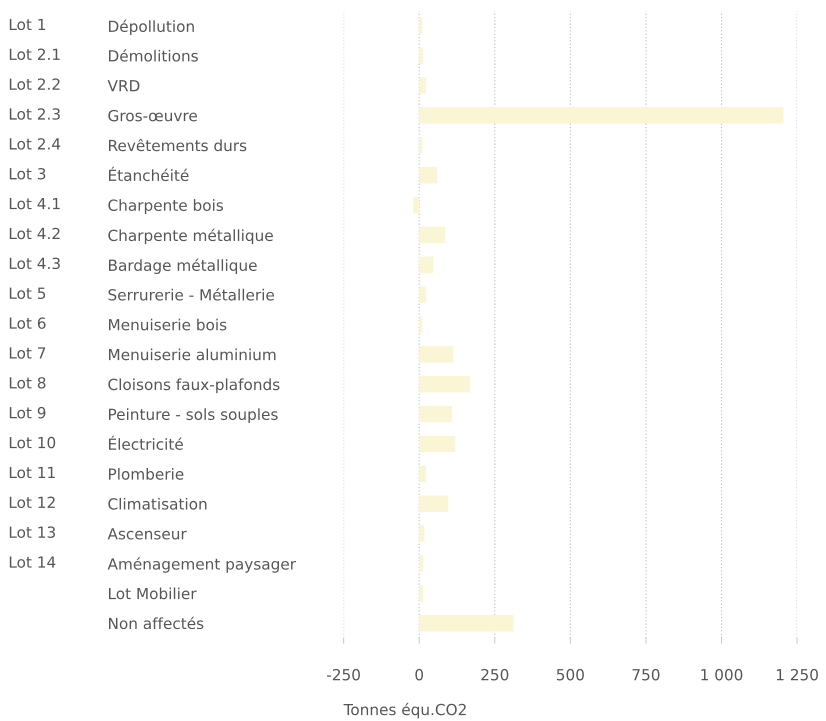 The image size is (826, 721). Describe the element at coordinates (28, 24) in the screenshot. I see `text: Lot 1` at that location.